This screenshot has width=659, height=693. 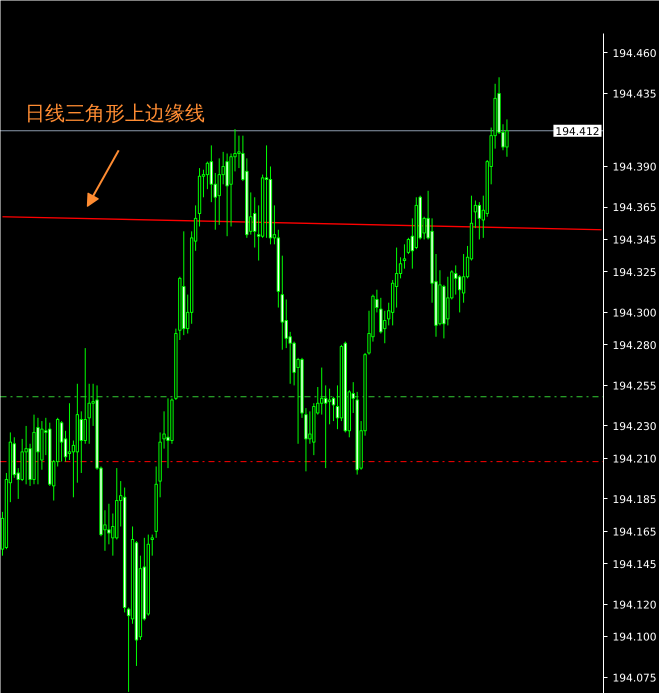 I want to click on ref-line-label: 194.412, so click(x=577, y=131).